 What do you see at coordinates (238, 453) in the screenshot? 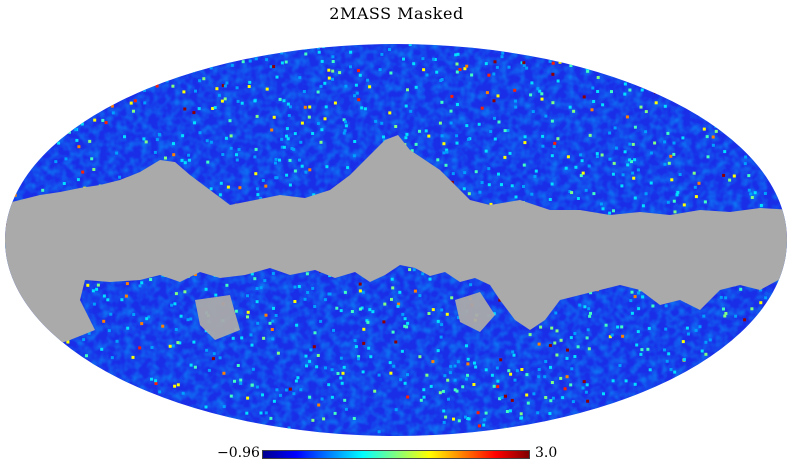
I see `colorbar-min-label: −0.96` at bounding box center [238, 453].